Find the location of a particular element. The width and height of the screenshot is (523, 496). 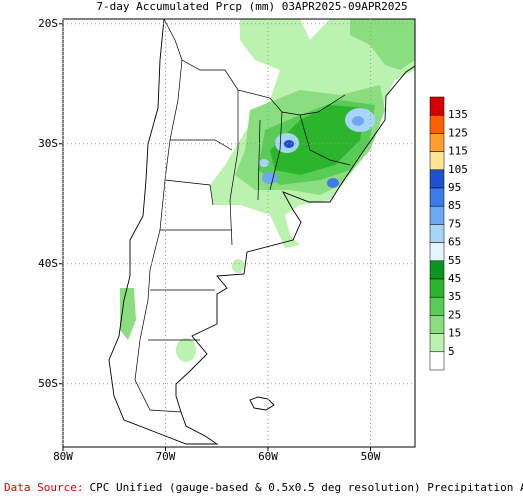

lat-label: 30S is located at coordinates (48, 143).